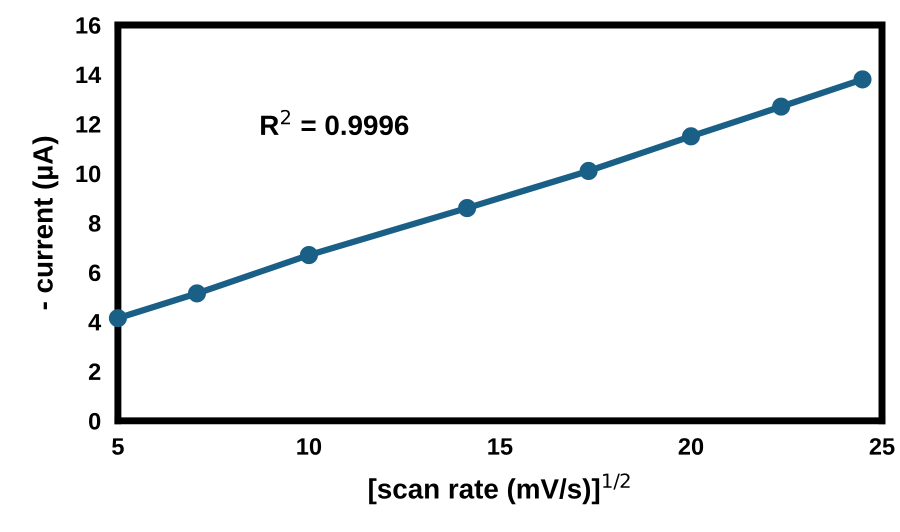  What do you see at coordinates (309, 446) in the screenshot?
I see `x-tick-label: 10` at bounding box center [309, 446].